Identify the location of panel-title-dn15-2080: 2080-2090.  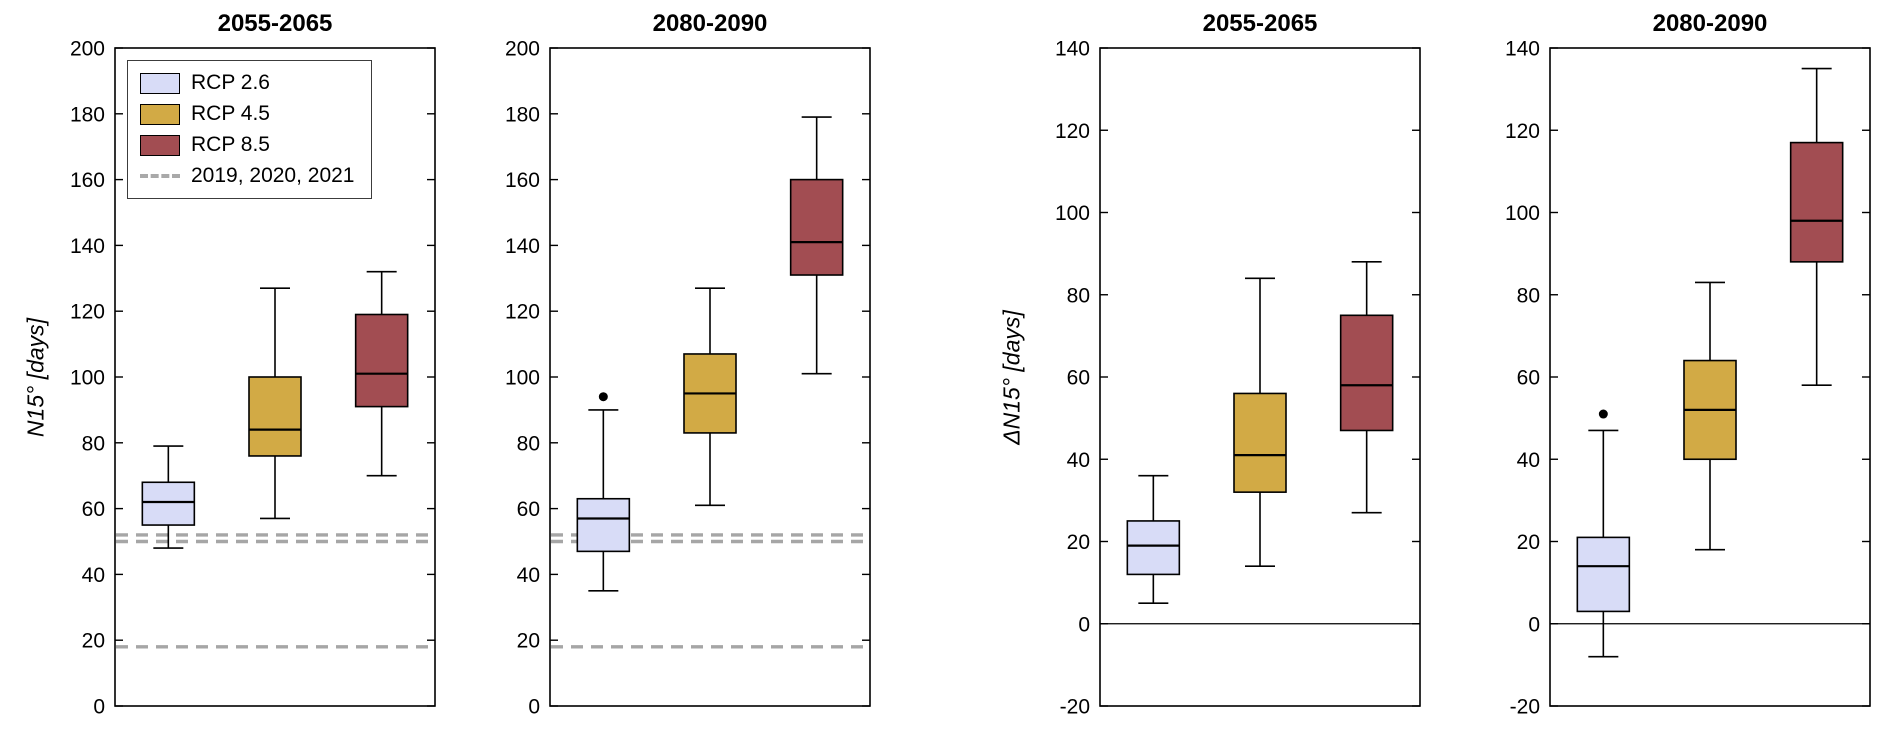
(1710, 23).